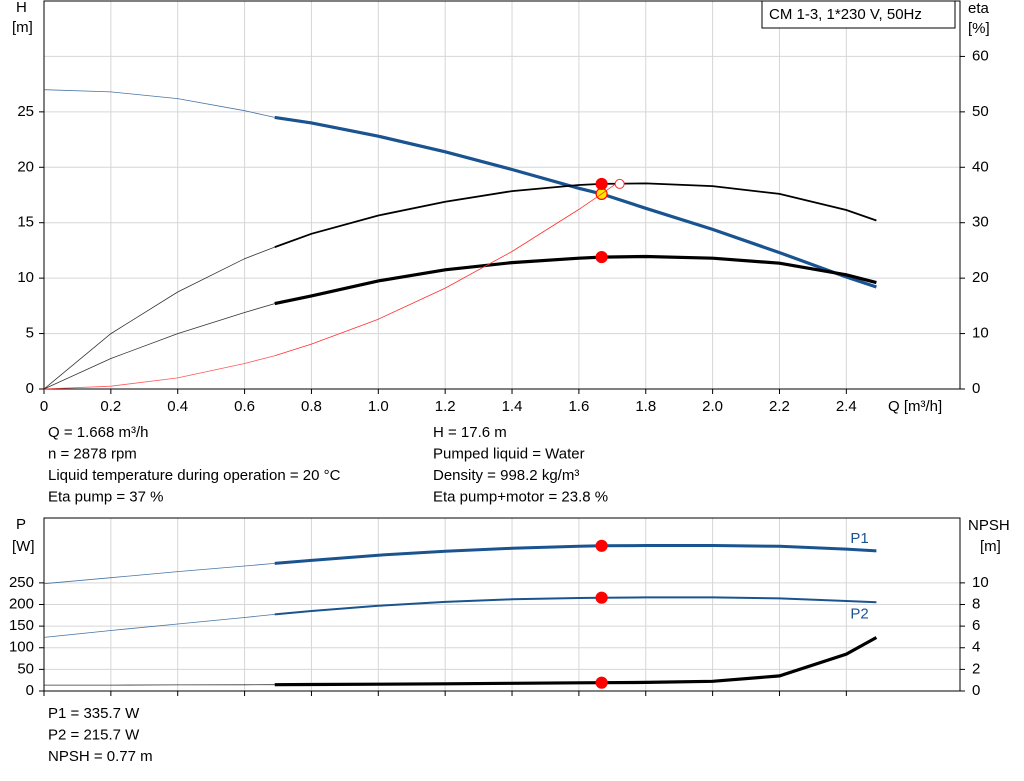  Describe the element at coordinates (979, 8) in the screenshot. I see `y2-axis-label: eta` at that location.